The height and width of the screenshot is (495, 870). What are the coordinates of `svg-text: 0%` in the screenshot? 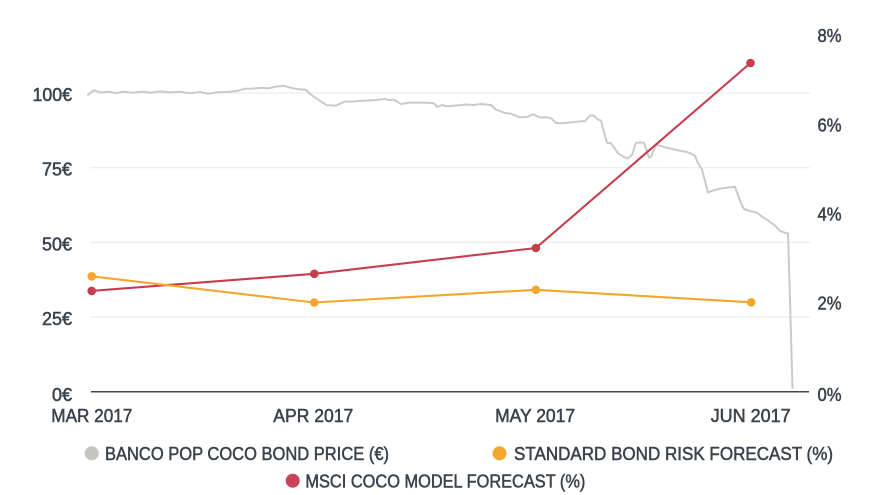 It's located at (830, 395).